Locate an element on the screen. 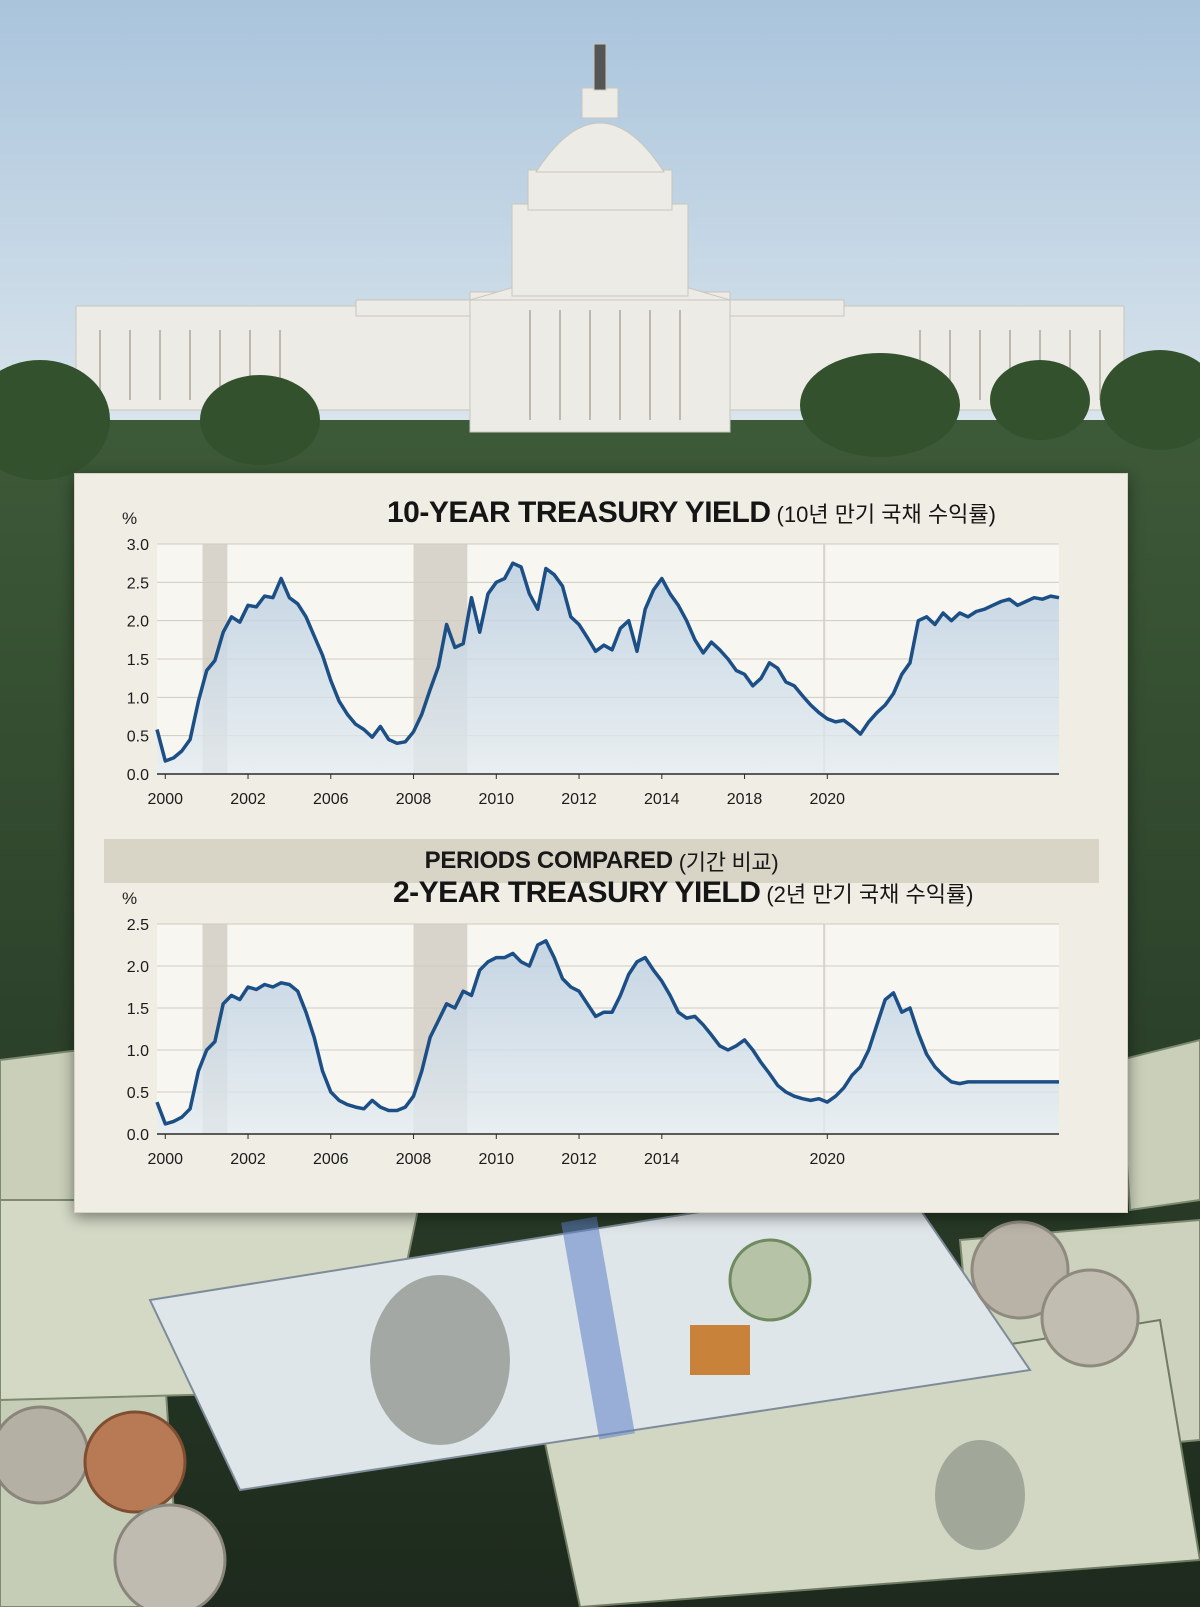 The height and width of the screenshot is (1607, 1200). chart-1-ytick-label: 3.0 is located at coordinates (138, 545).